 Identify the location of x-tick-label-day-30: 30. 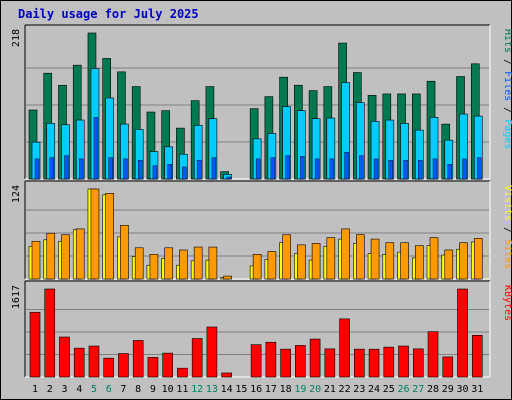
(462, 389).